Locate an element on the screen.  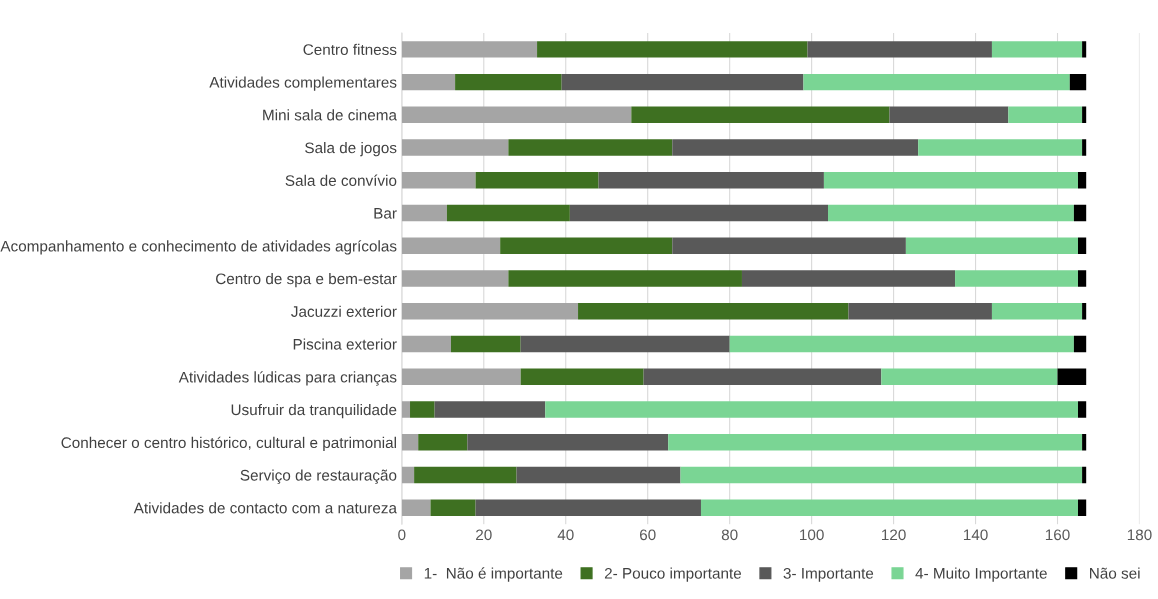
x-tick-label: 160 is located at coordinates (1057, 535).